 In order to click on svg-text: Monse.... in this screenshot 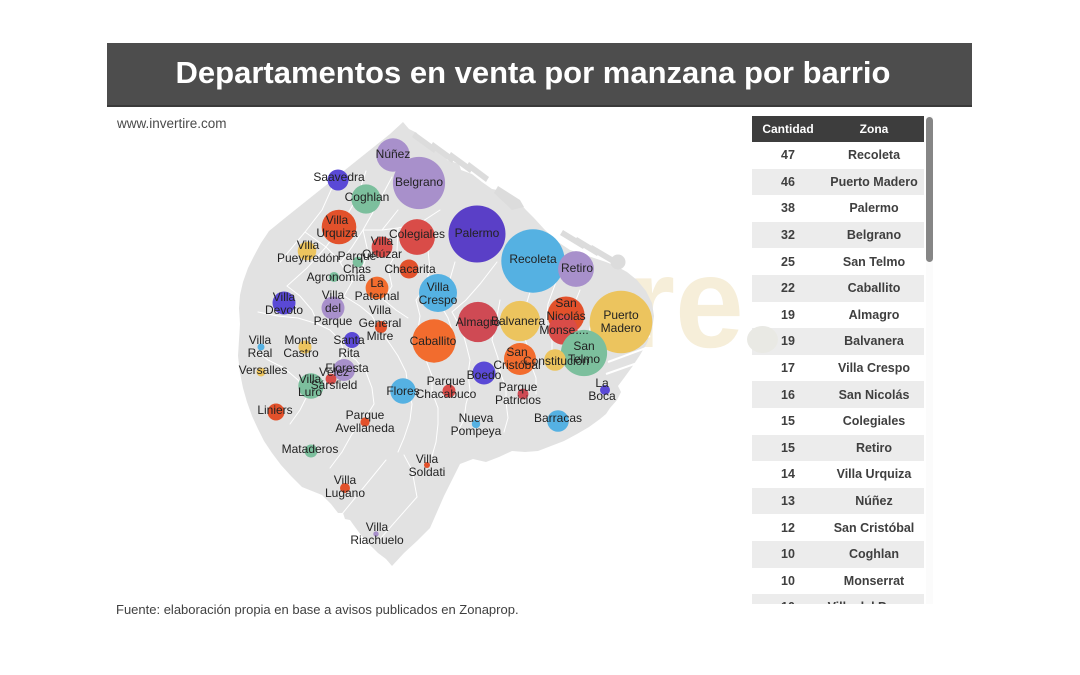, I will do `click(563, 330)`.